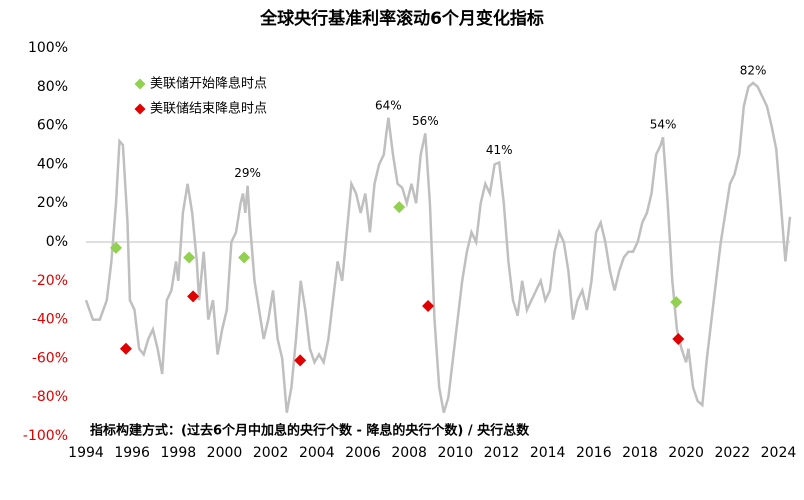 Image resolution: width=804 pixels, height=500 pixels. I want to click on legend-label: 美联储结束降息时点, so click(208, 109).